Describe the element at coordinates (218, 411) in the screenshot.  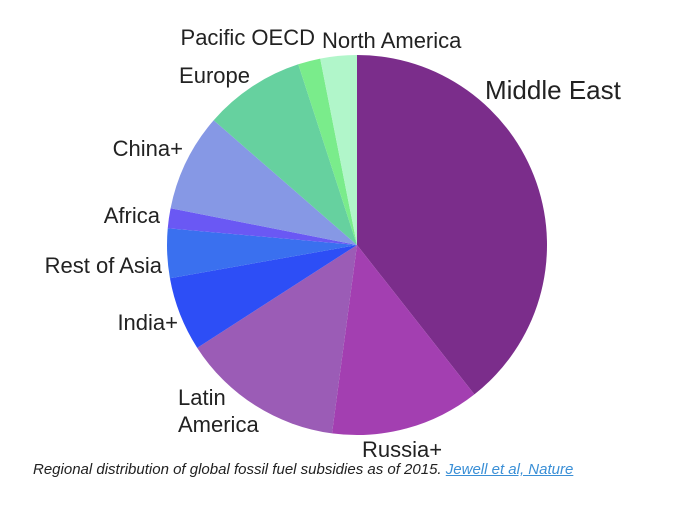
I see `slice-label: Latin America` at that location.